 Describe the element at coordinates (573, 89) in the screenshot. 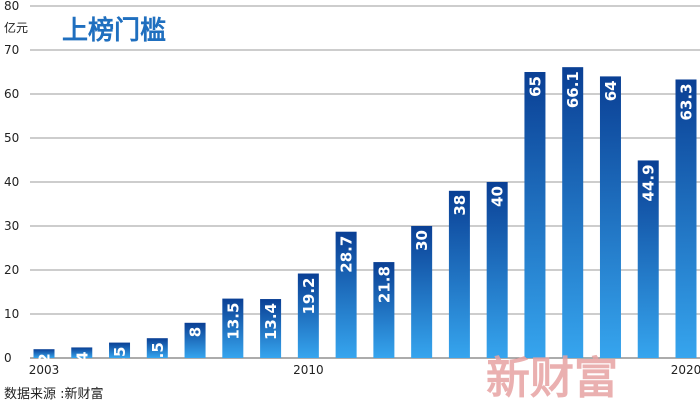

I see `bar-value-label-2017: 66.1` at that location.